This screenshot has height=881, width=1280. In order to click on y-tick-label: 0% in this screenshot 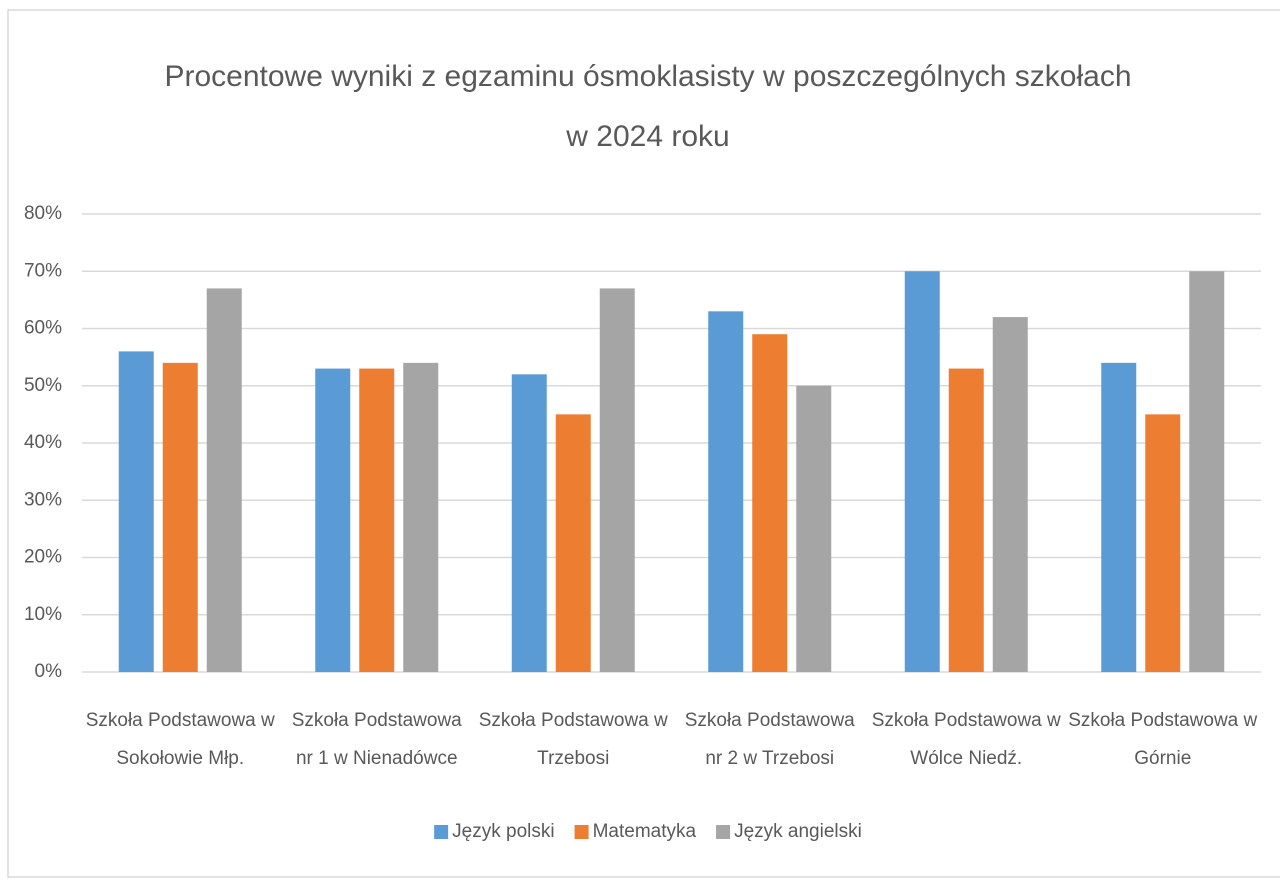, I will do `click(49, 671)`.